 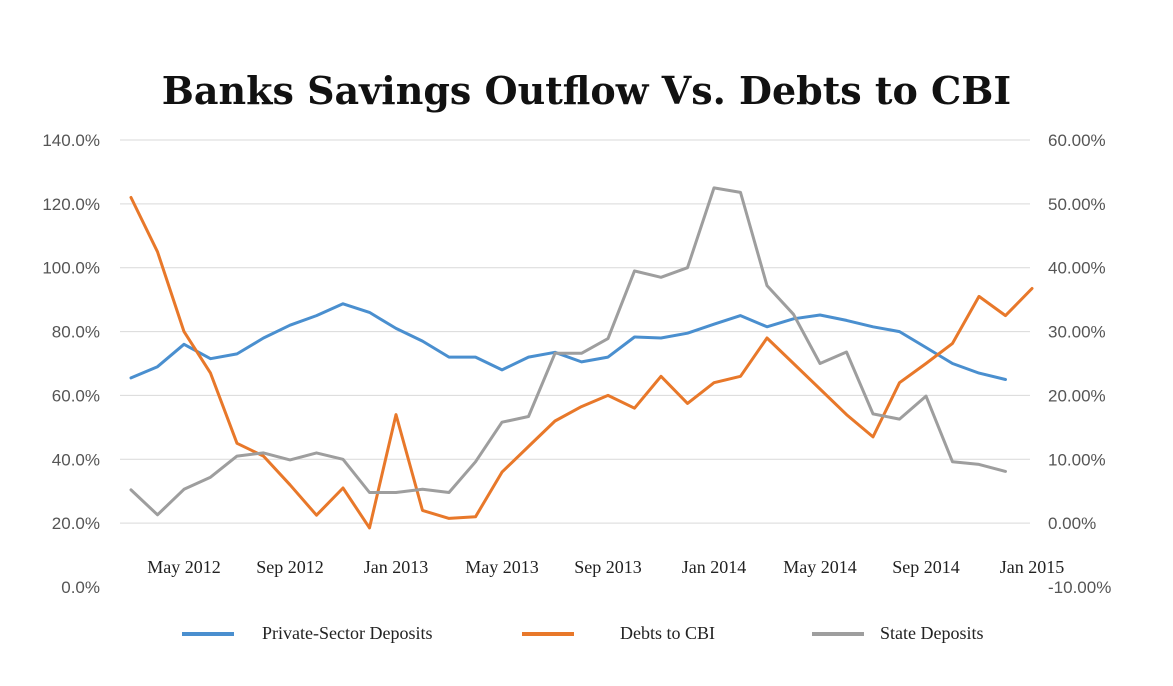 I want to click on left-tick-label: 60.0%, so click(x=76, y=395).